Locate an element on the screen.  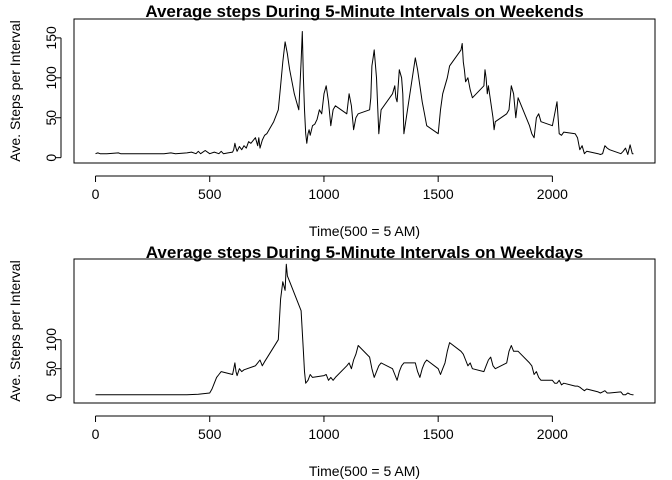
y-tick-label: 150 is located at coordinates (51, 38).